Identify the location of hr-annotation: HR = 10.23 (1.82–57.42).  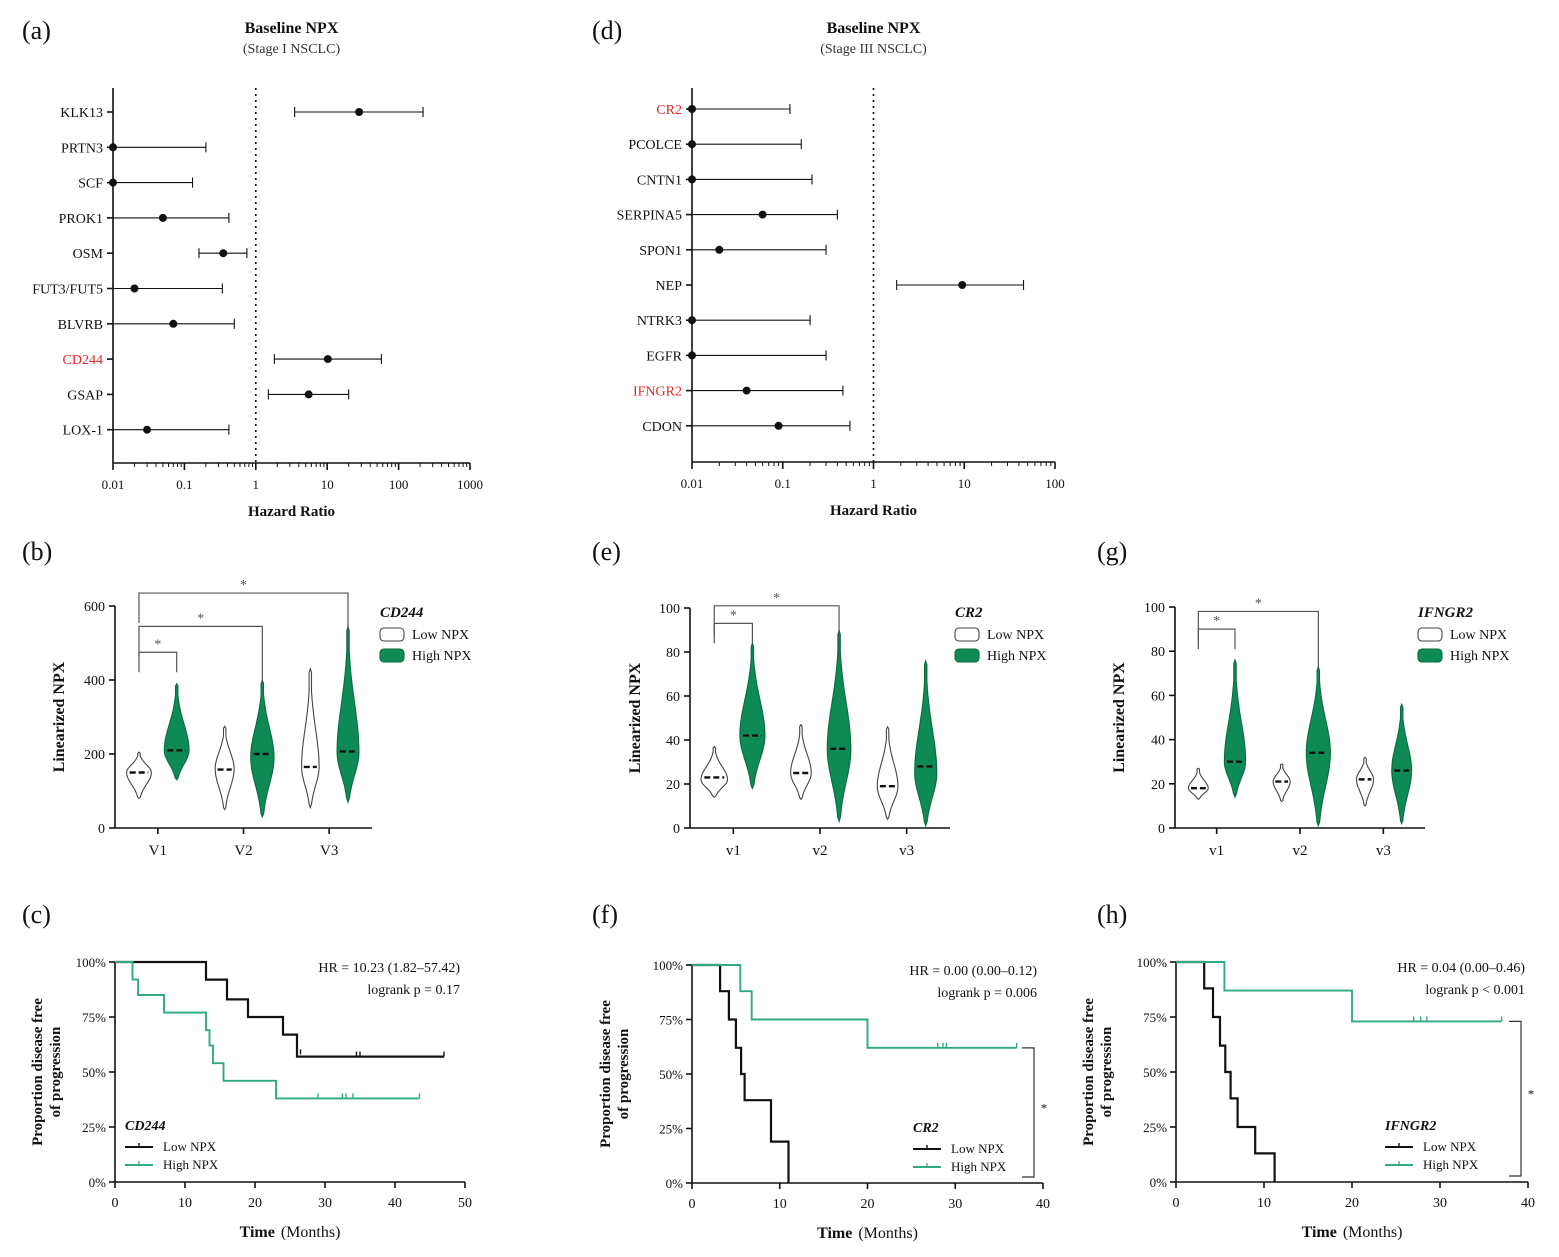
(389, 968).